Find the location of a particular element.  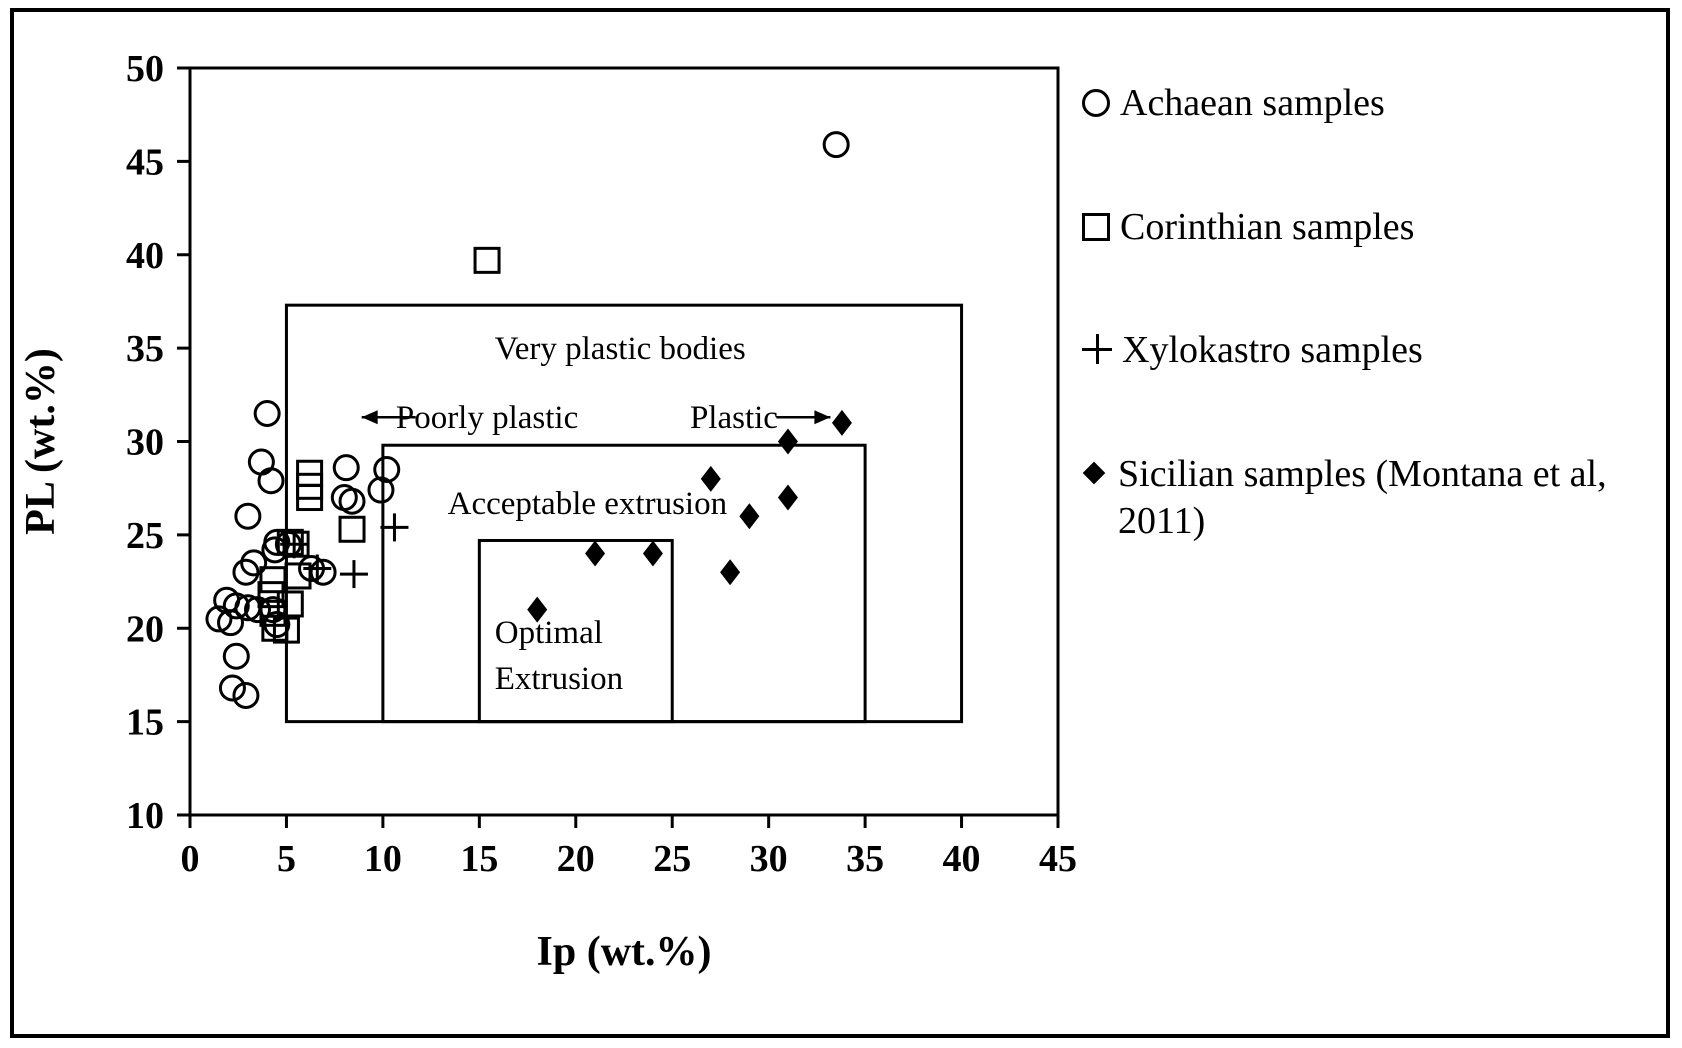

x-tick-label: 15 is located at coordinates (479, 859).